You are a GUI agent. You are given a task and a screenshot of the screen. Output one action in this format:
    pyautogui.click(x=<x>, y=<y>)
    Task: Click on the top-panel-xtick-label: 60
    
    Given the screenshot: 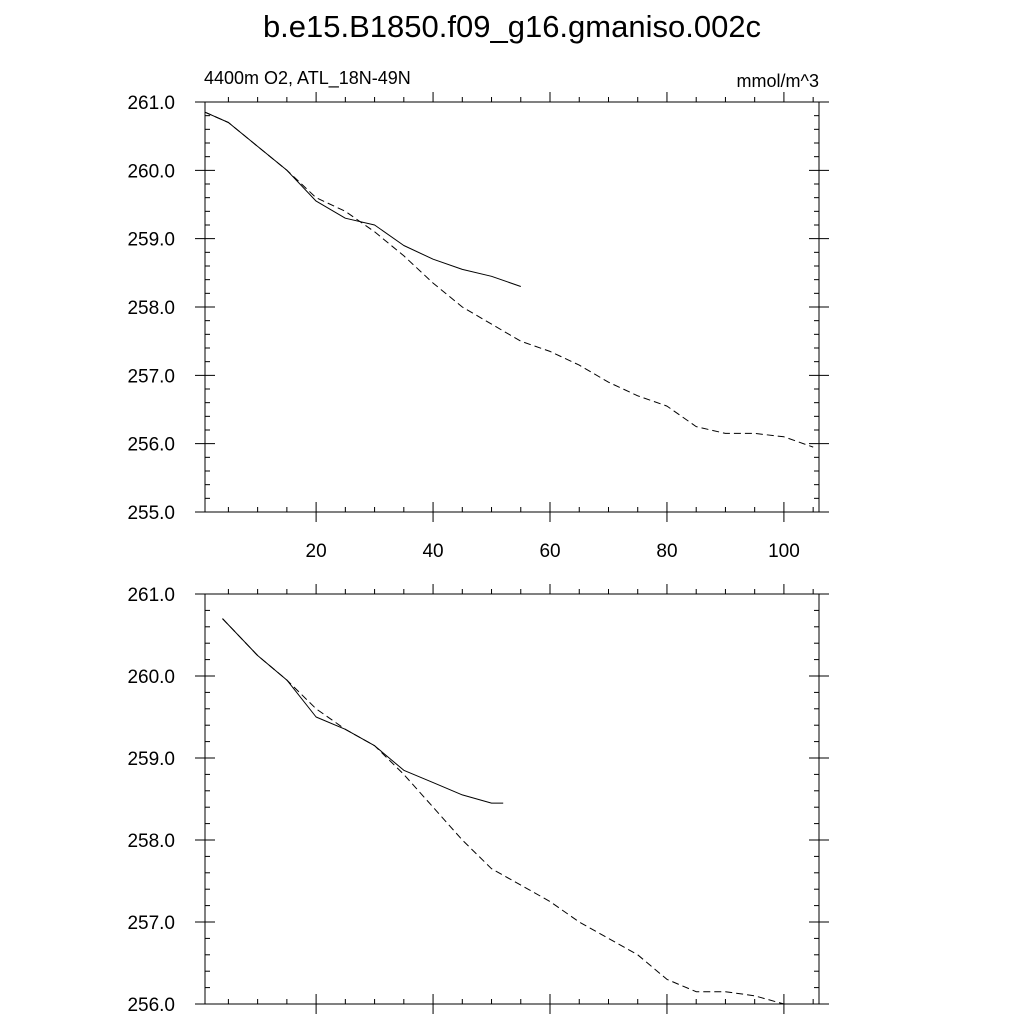 What is the action you would take?
    pyautogui.click(x=549, y=551)
    